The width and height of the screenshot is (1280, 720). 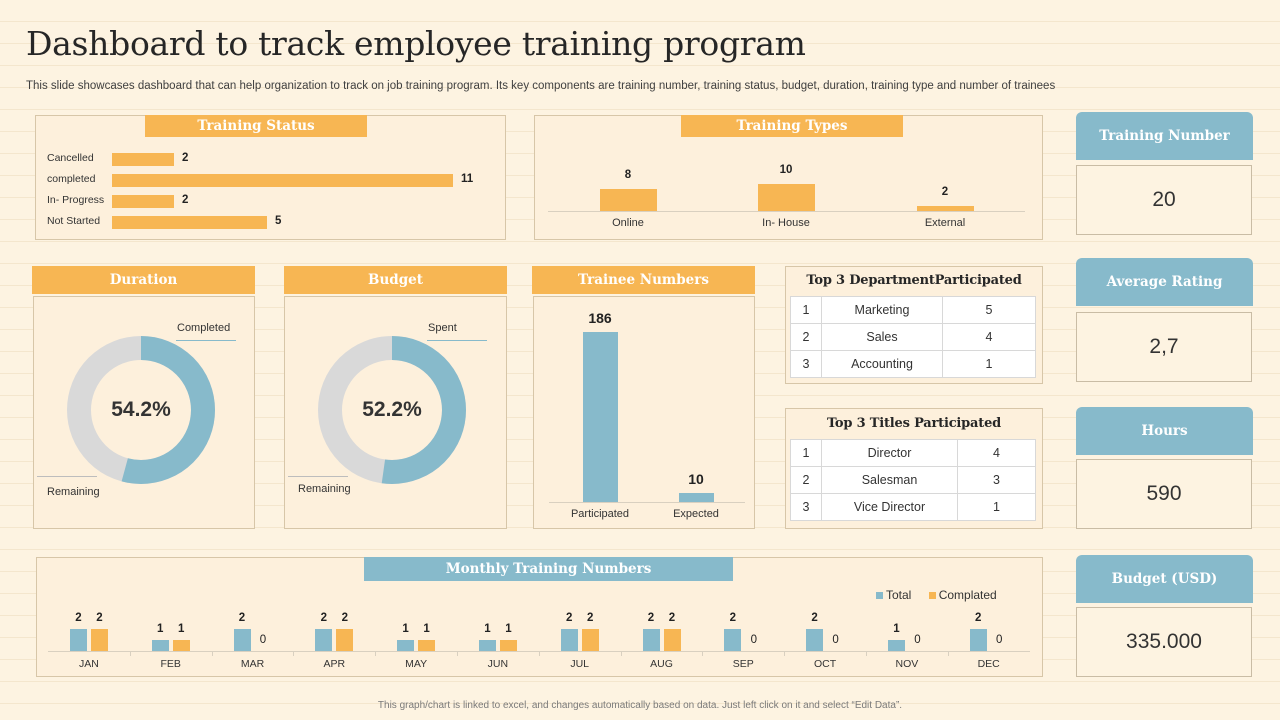 I want to click on table-row: 2 Sales 4, so click(x=913, y=337).